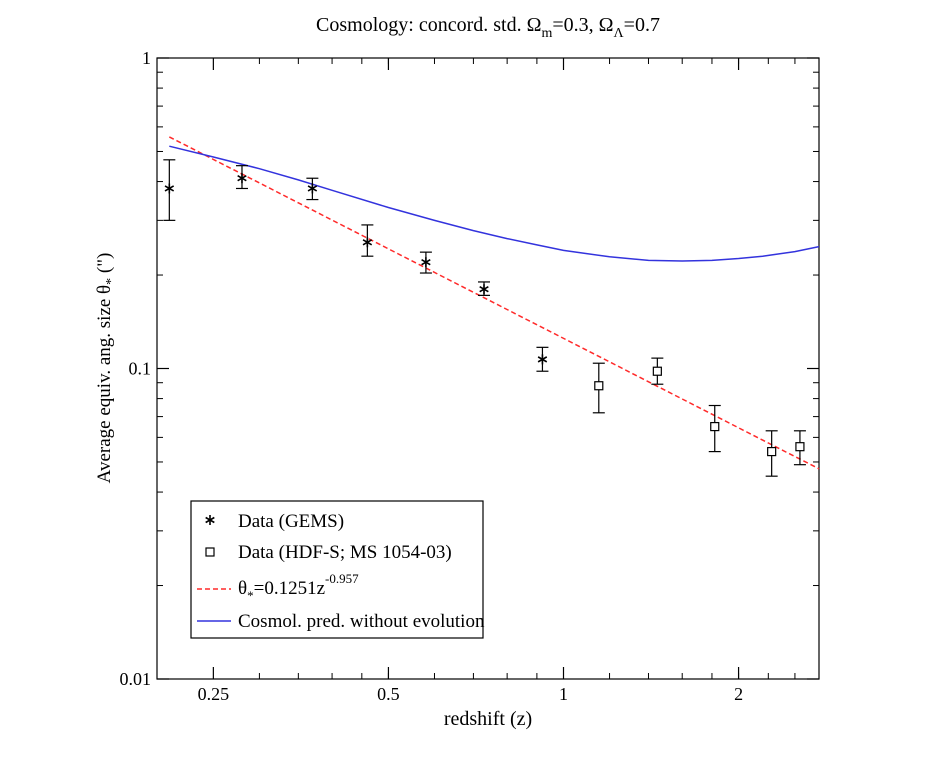  I want to click on chart-title: Cosmology: concord. std. Ωm=0.3, ΩΛ=0.7, so click(488, 27).